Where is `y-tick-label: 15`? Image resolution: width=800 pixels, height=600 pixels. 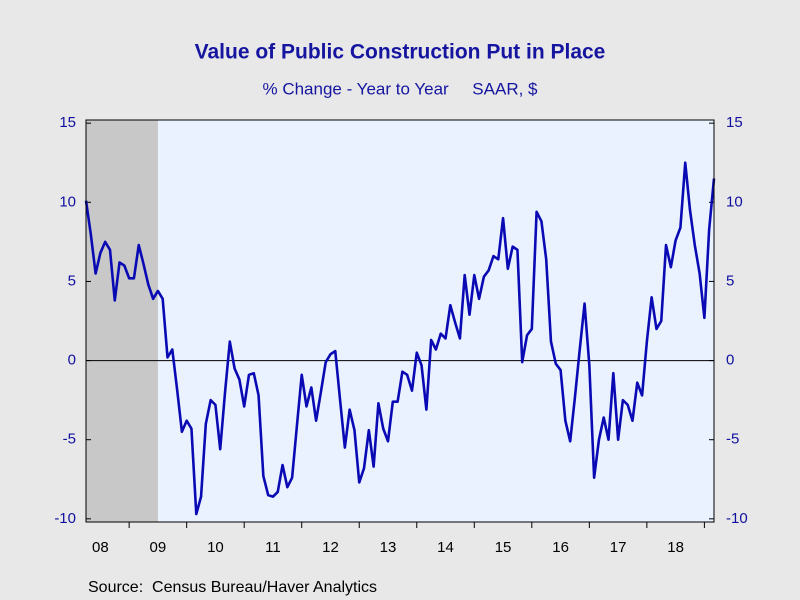 y-tick-label: 15 is located at coordinates (67, 122).